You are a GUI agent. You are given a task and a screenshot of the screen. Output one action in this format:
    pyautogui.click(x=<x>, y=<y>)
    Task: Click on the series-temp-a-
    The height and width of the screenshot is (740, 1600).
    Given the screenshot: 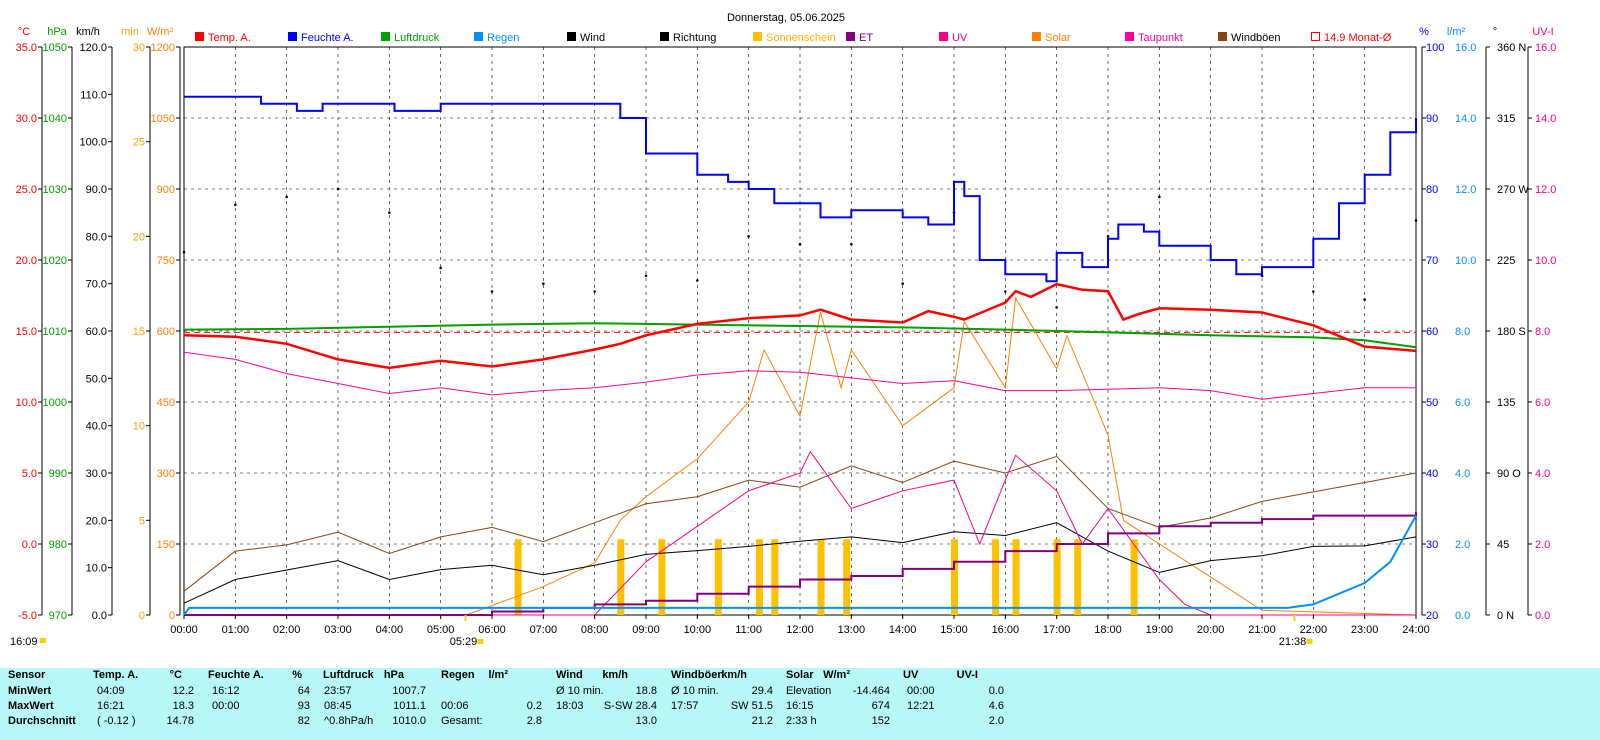 What is the action you would take?
    pyautogui.click(x=800, y=326)
    